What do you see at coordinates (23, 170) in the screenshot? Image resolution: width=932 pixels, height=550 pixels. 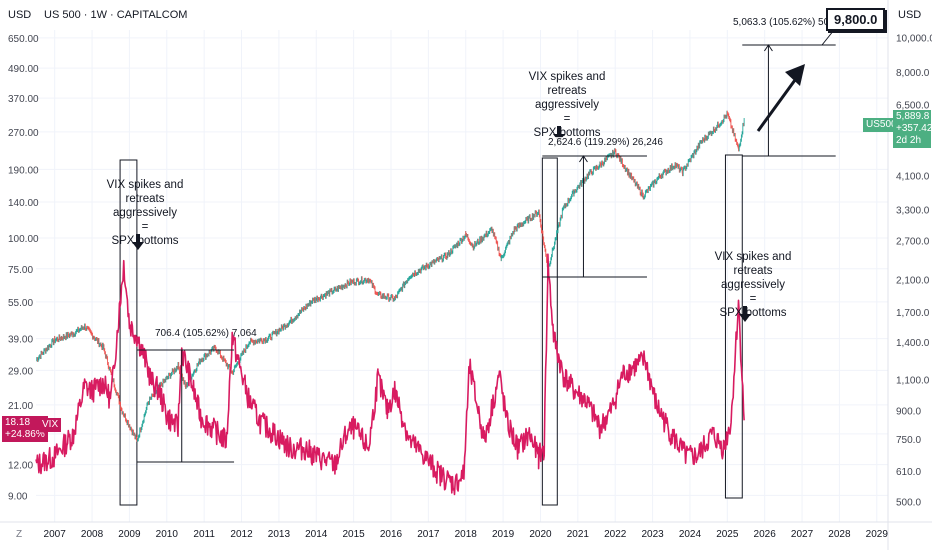 I see `left-tick-label: 190.00` at bounding box center [23, 170].